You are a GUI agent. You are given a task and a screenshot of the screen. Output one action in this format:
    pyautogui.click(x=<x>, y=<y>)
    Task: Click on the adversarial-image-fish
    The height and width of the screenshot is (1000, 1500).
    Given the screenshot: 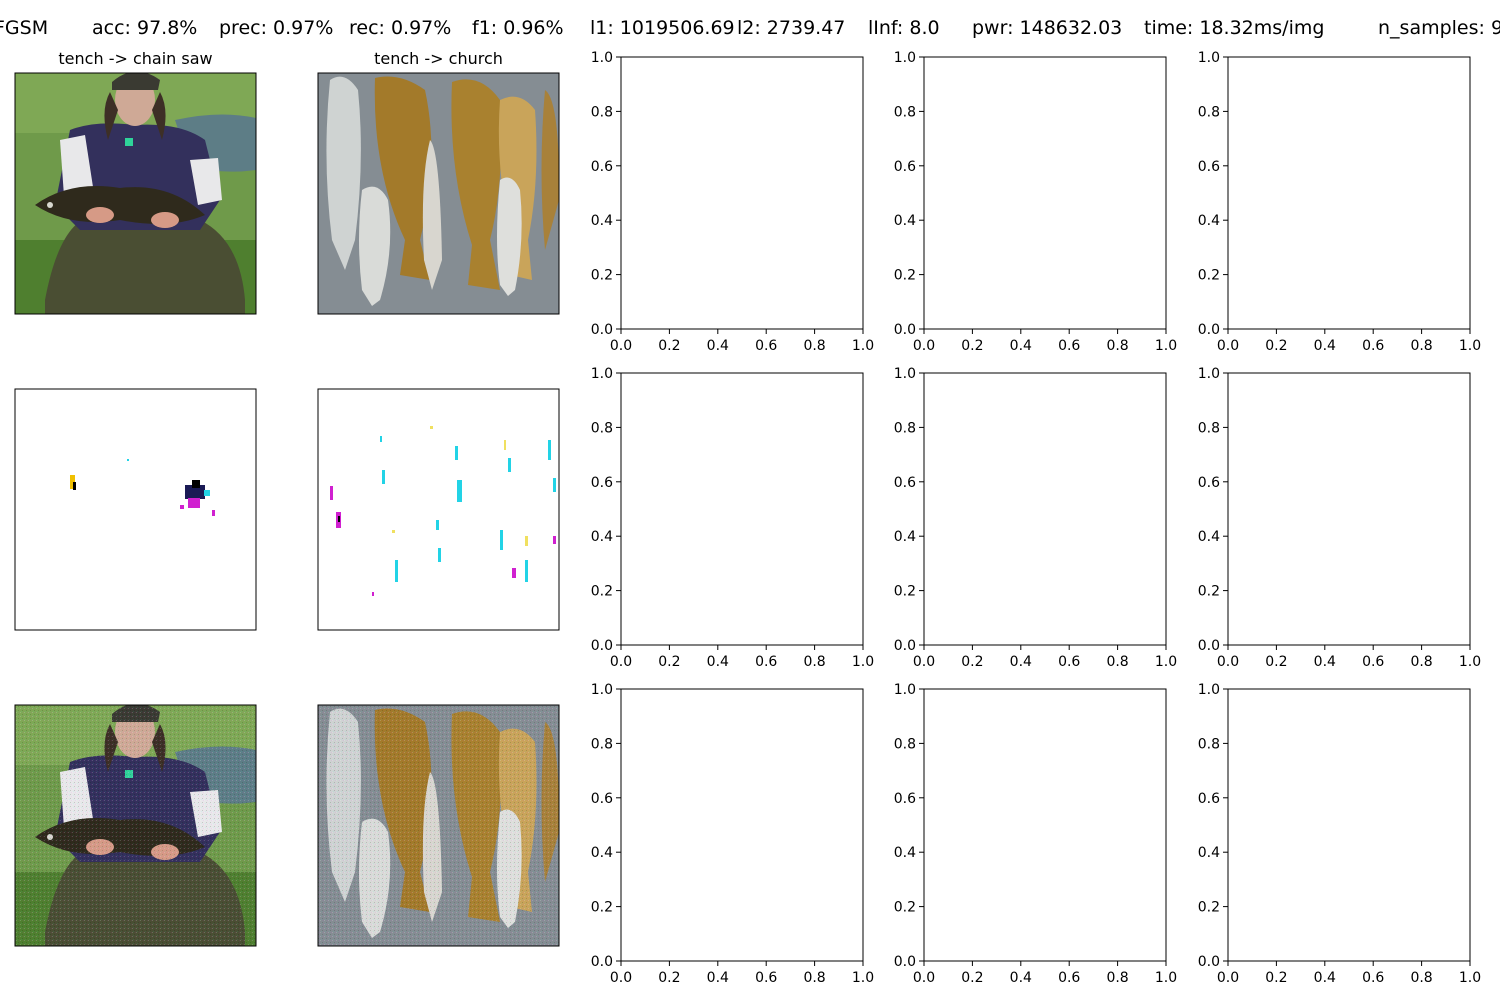 What is the action you would take?
    pyautogui.click(x=438, y=825)
    